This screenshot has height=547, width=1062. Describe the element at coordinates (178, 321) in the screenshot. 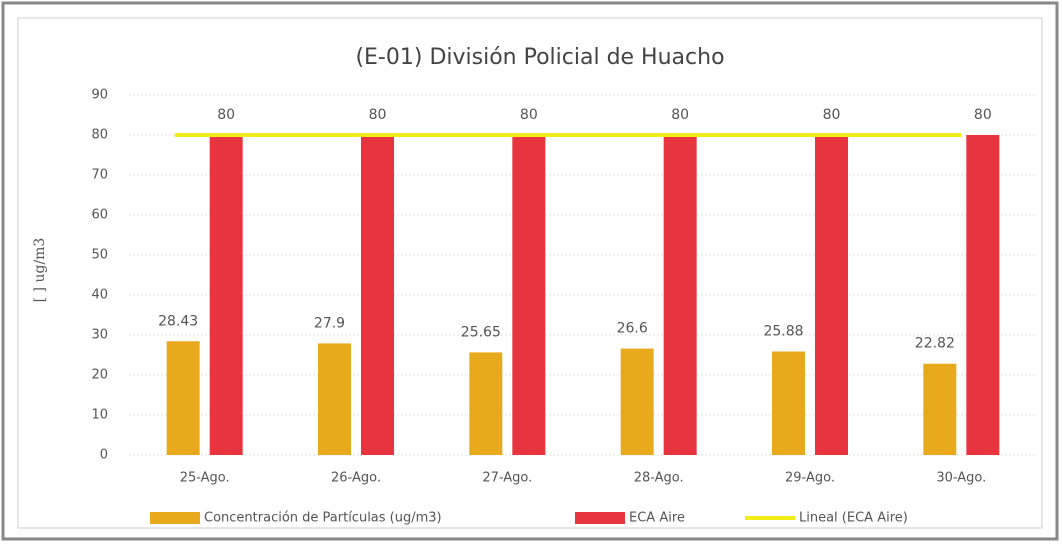

I see `data-label: 28.43` at that location.